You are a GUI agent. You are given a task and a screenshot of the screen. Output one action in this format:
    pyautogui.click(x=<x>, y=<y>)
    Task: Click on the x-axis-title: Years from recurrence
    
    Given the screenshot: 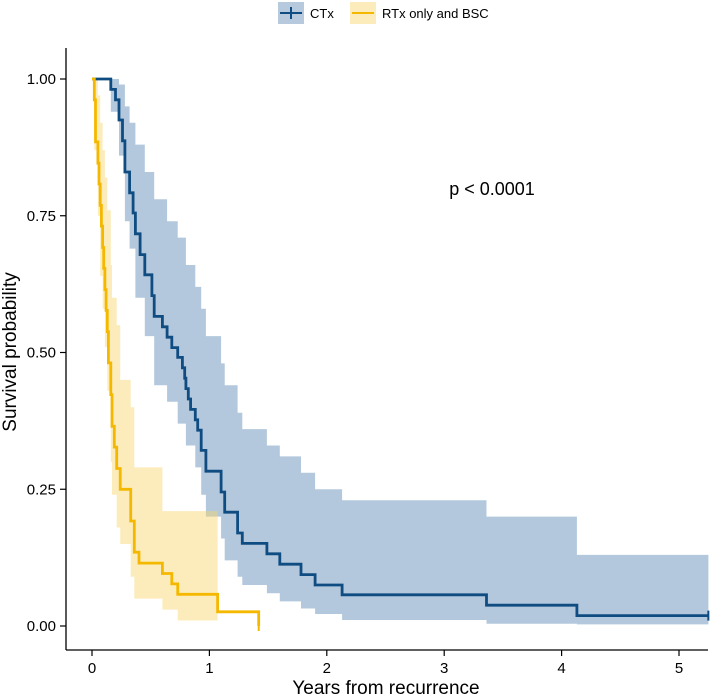 What is the action you would take?
    pyautogui.click(x=385, y=687)
    